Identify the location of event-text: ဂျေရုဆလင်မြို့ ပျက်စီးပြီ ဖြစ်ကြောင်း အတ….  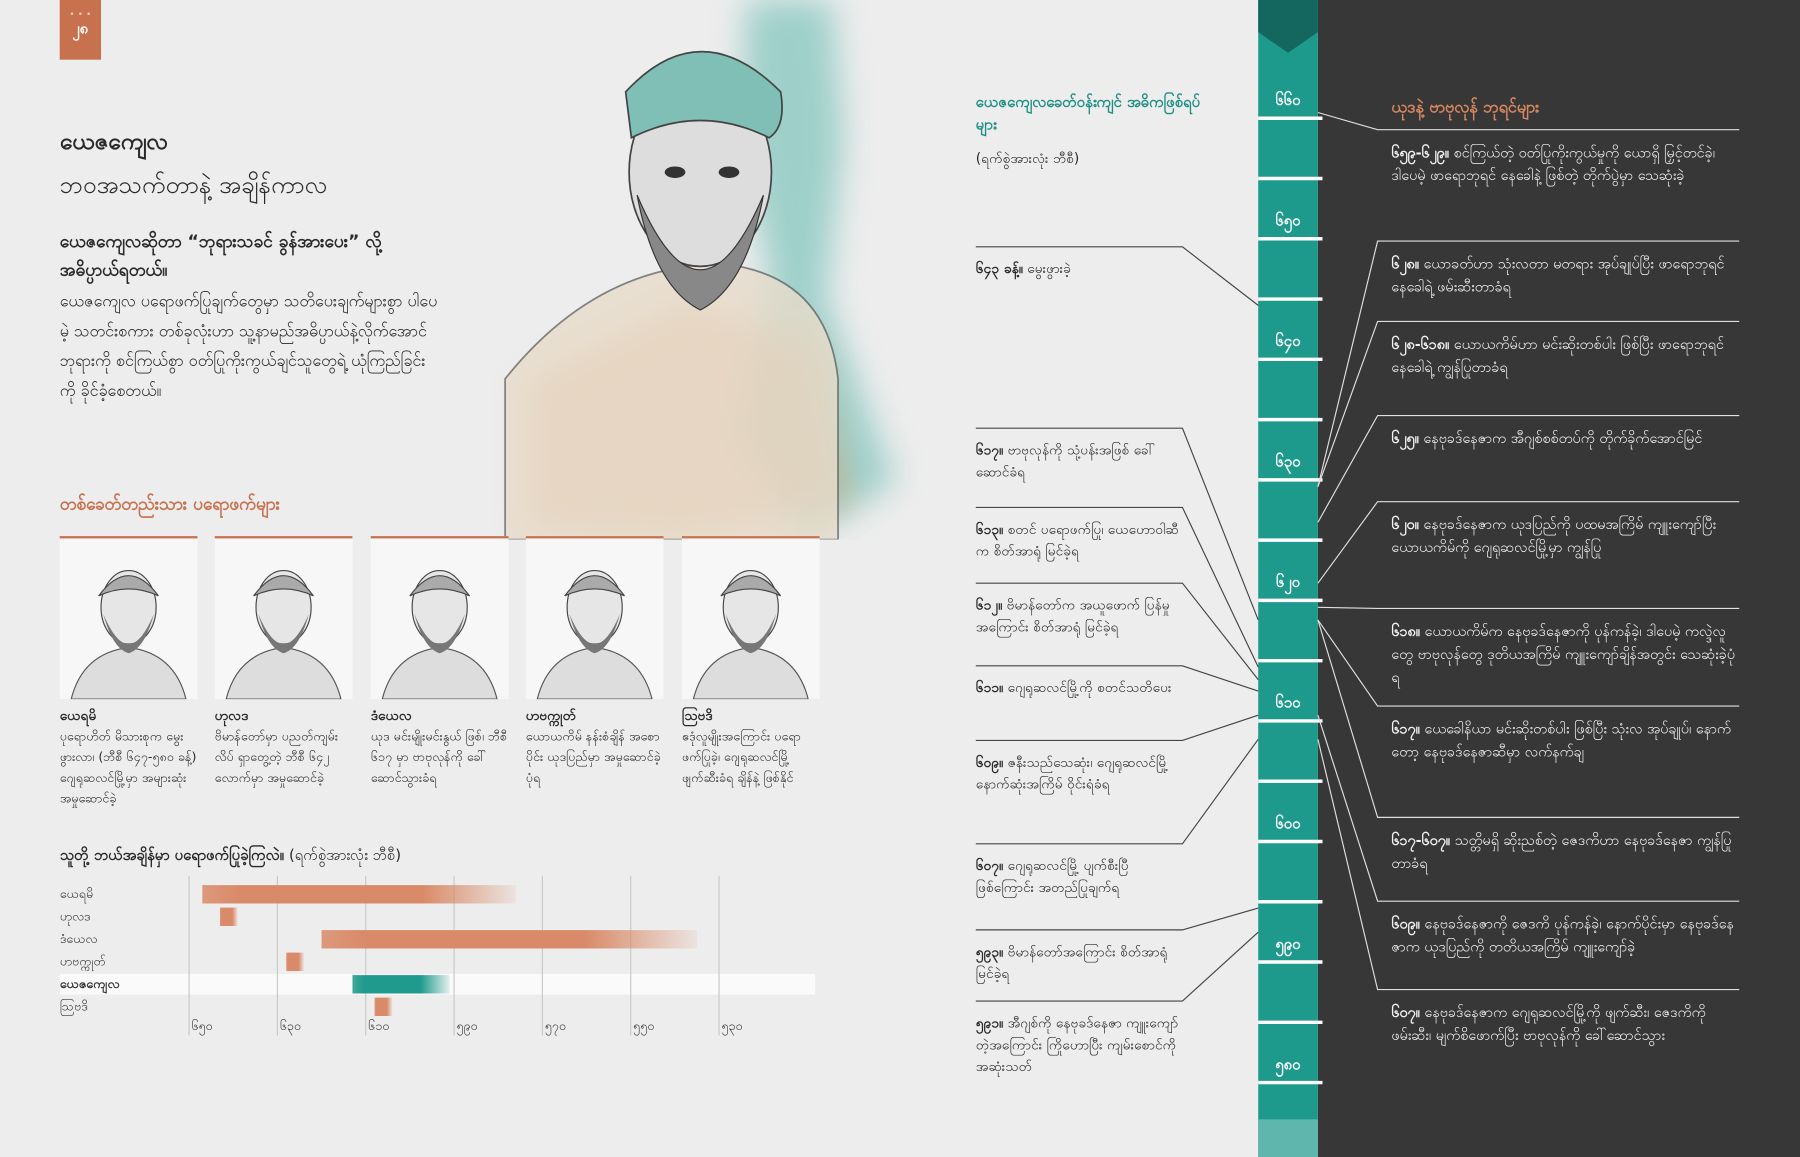
(1052, 876).